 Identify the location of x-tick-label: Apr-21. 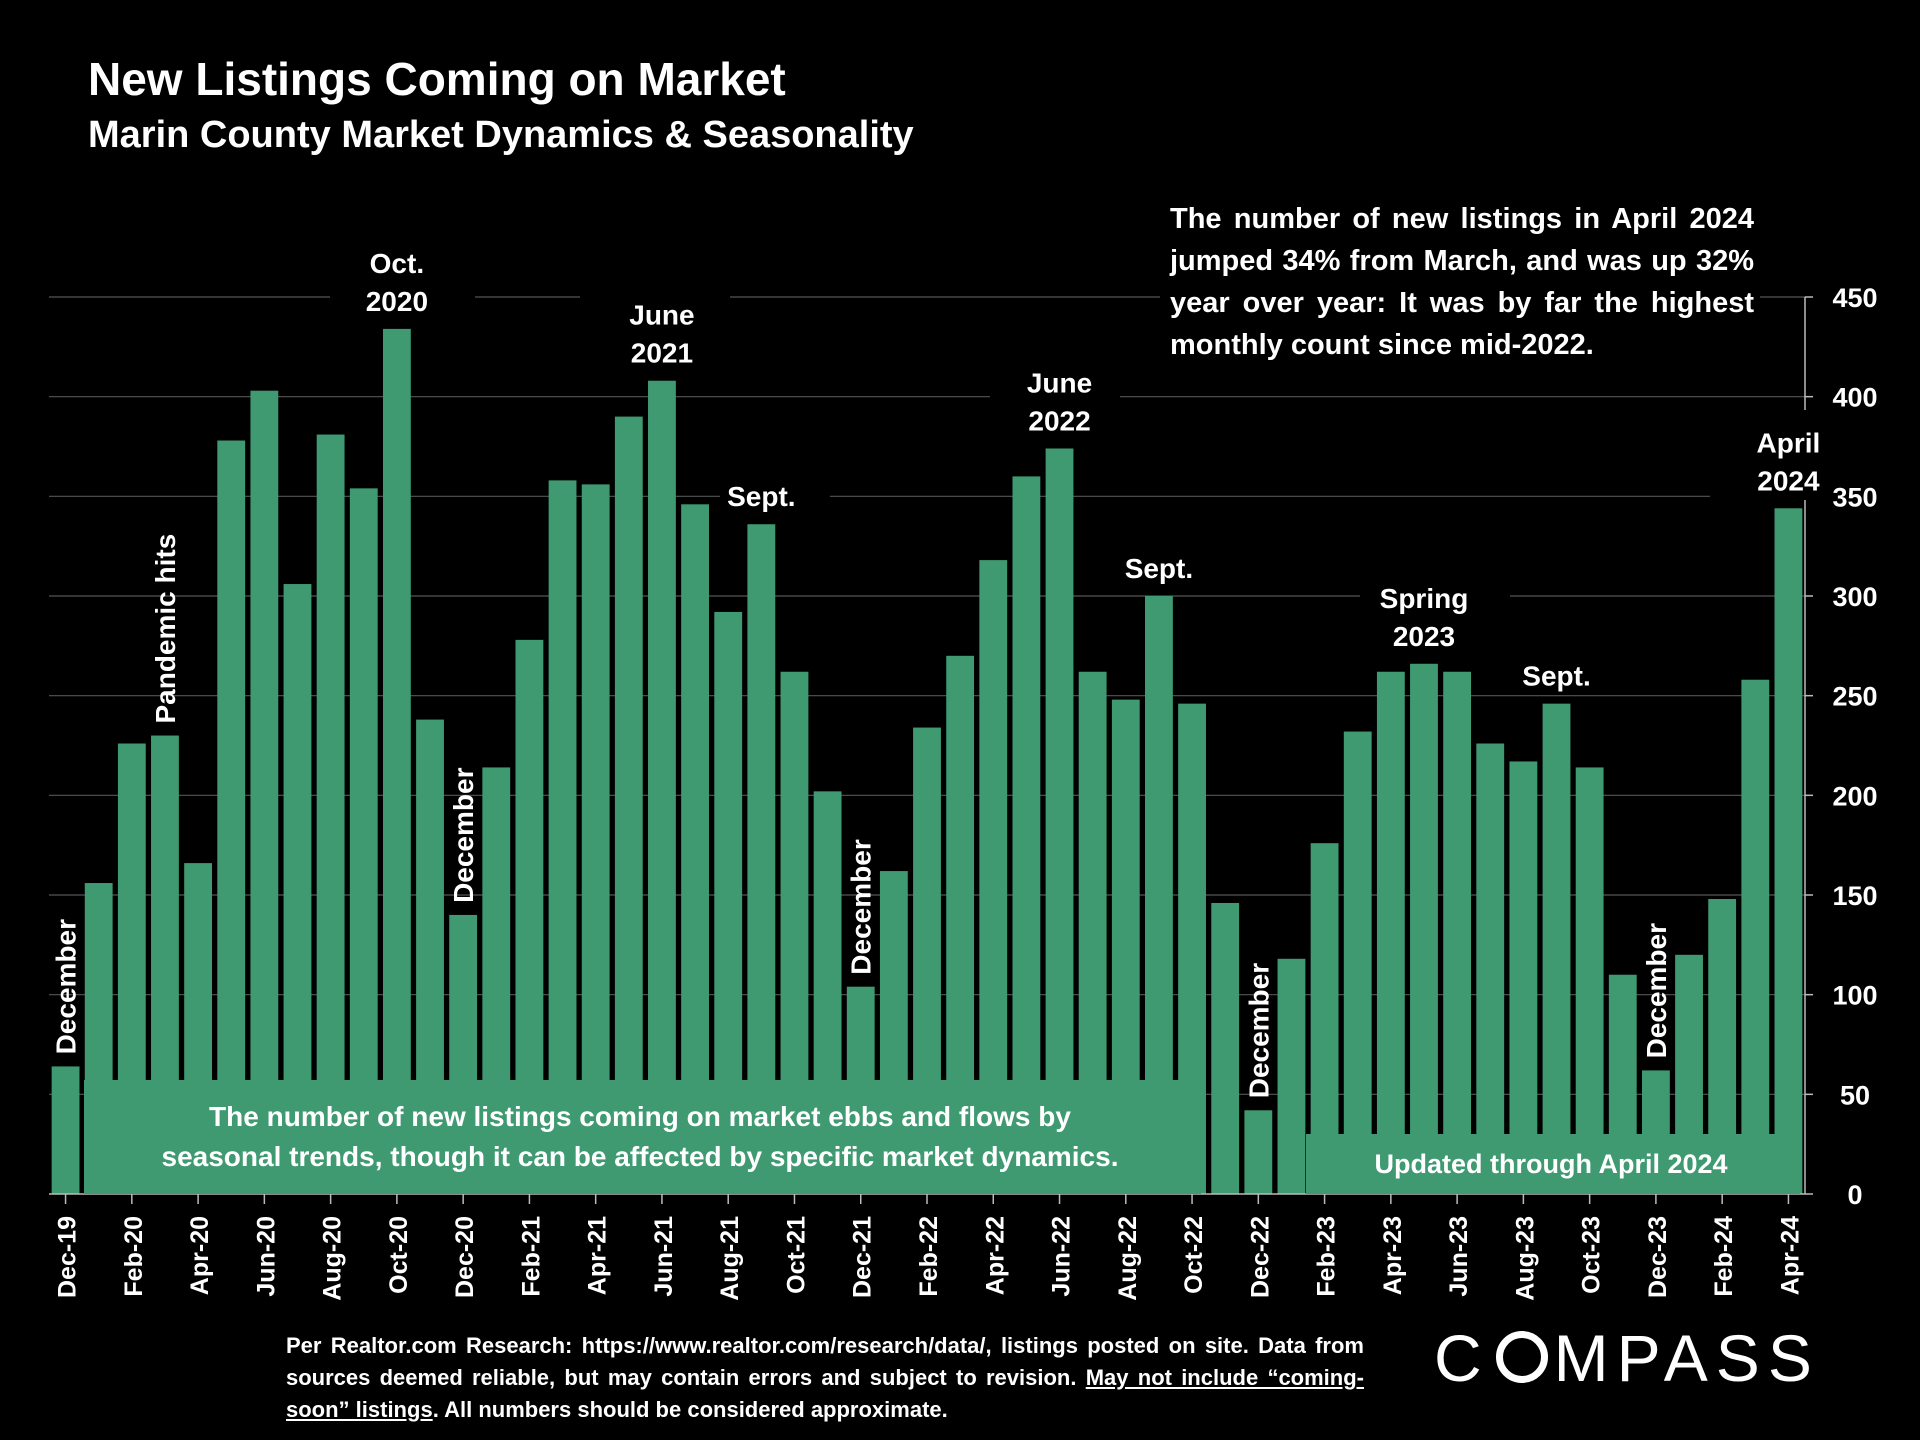
(598, 1255).